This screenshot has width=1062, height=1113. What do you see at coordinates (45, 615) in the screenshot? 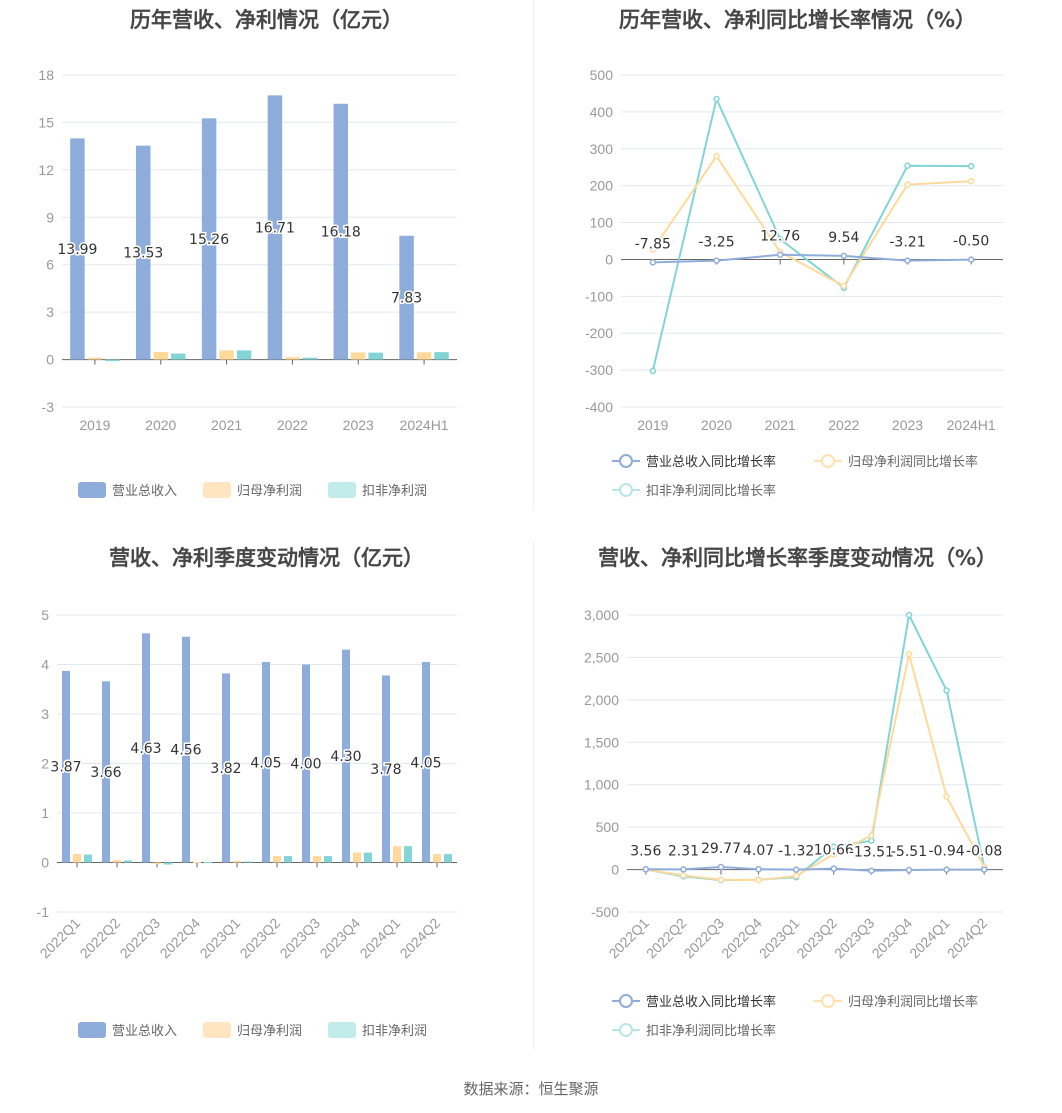
I see `y-tick-label: 5` at bounding box center [45, 615].